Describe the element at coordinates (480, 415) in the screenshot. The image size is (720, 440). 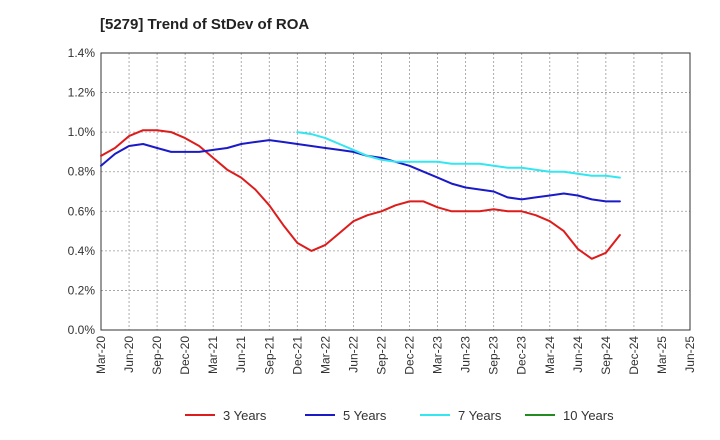
I see `legend-label: 7 Years` at that location.